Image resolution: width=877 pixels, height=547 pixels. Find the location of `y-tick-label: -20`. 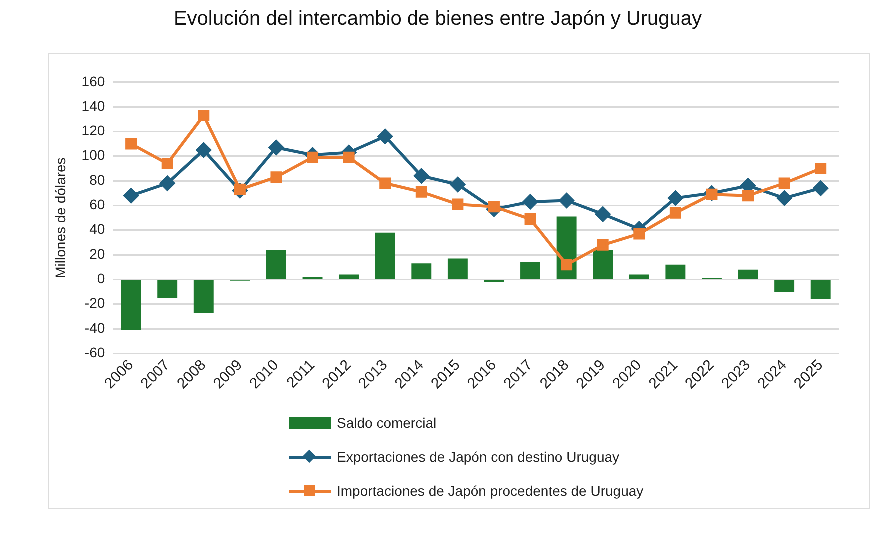

y-tick-label: -20 is located at coordinates (95, 303).